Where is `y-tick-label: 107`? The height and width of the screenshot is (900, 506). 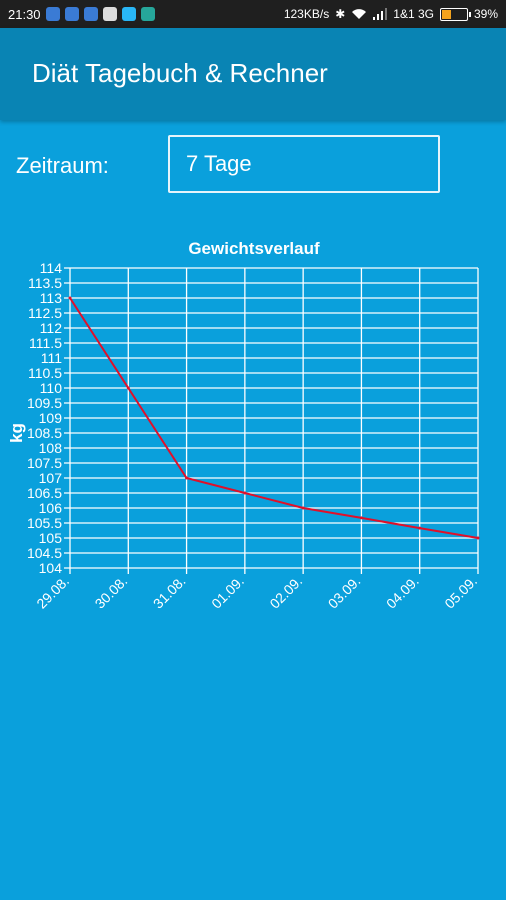 y-tick-label: 107 is located at coordinates (51, 478).